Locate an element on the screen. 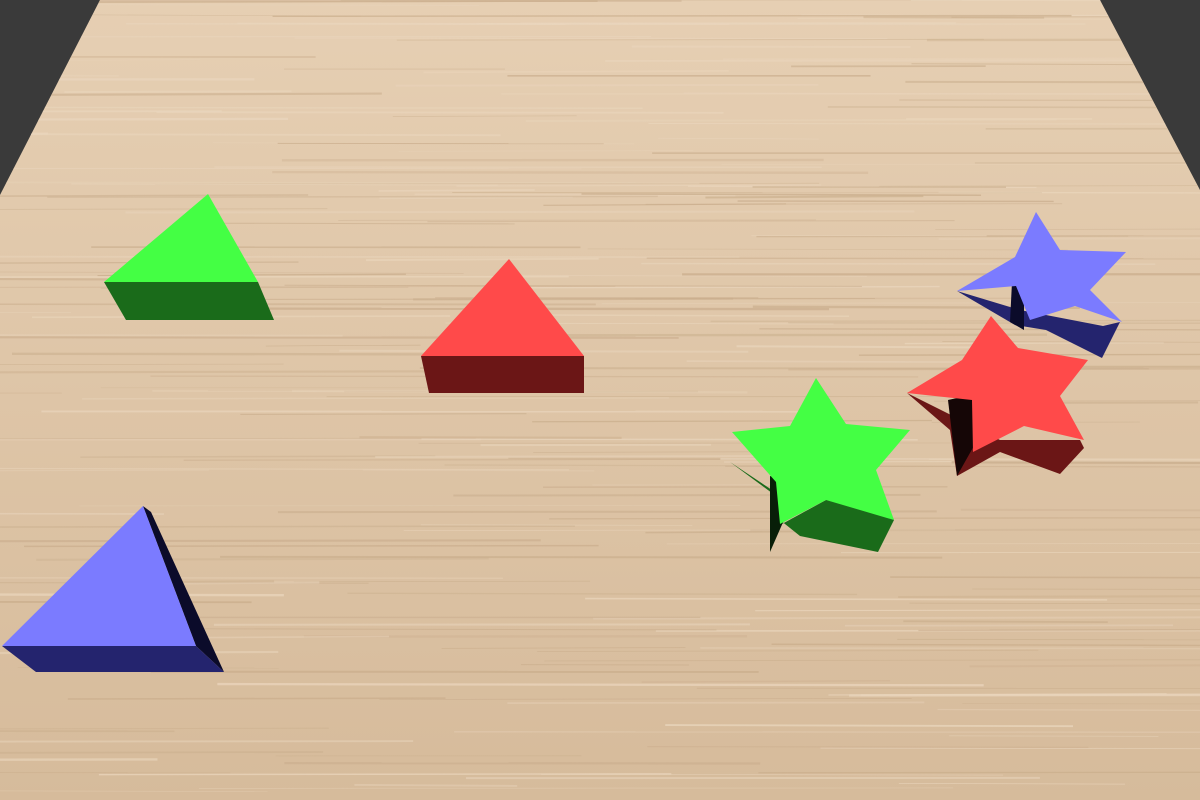 Image resolution: width=1200 pixels, height=800 pixels. red-triangle is located at coordinates (502, 326).